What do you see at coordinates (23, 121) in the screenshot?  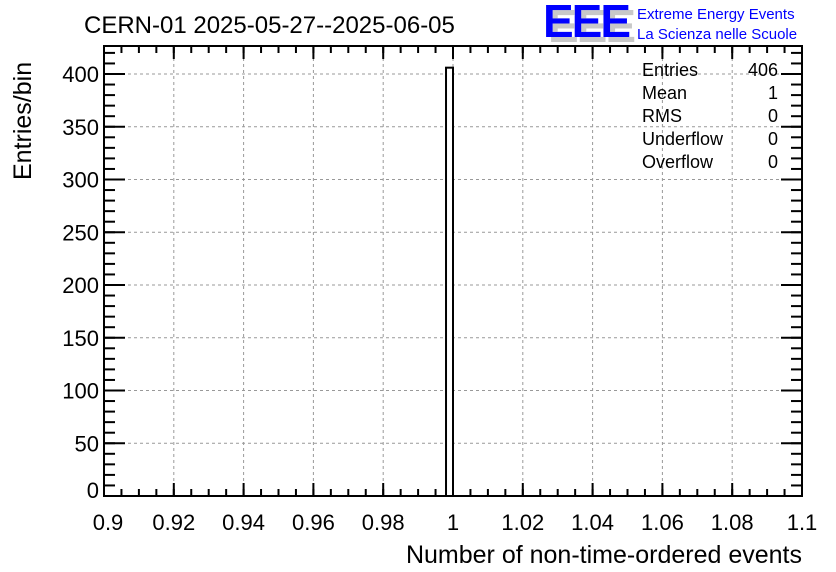 I see `y-axis-label: Entries/bin` at bounding box center [23, 121].